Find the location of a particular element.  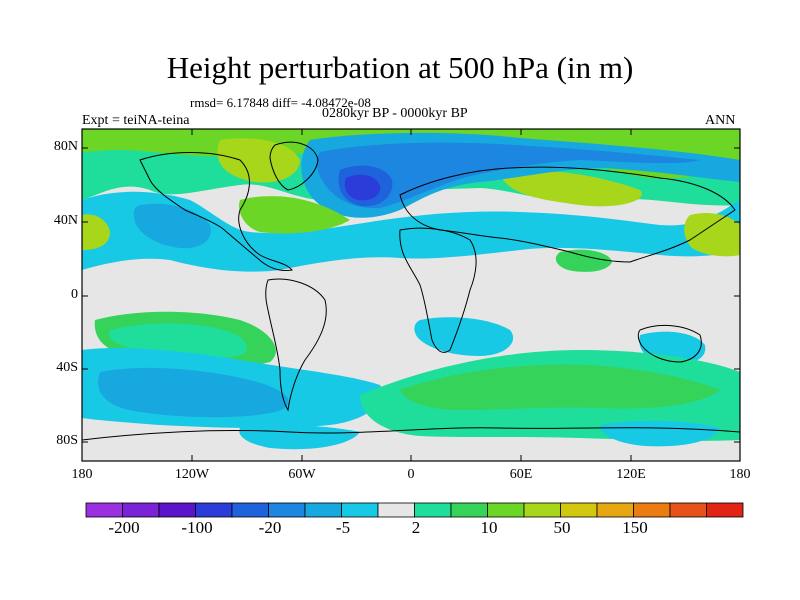

experiment-label: Expt = teiNA-teina is located at coordinates (136, 120).